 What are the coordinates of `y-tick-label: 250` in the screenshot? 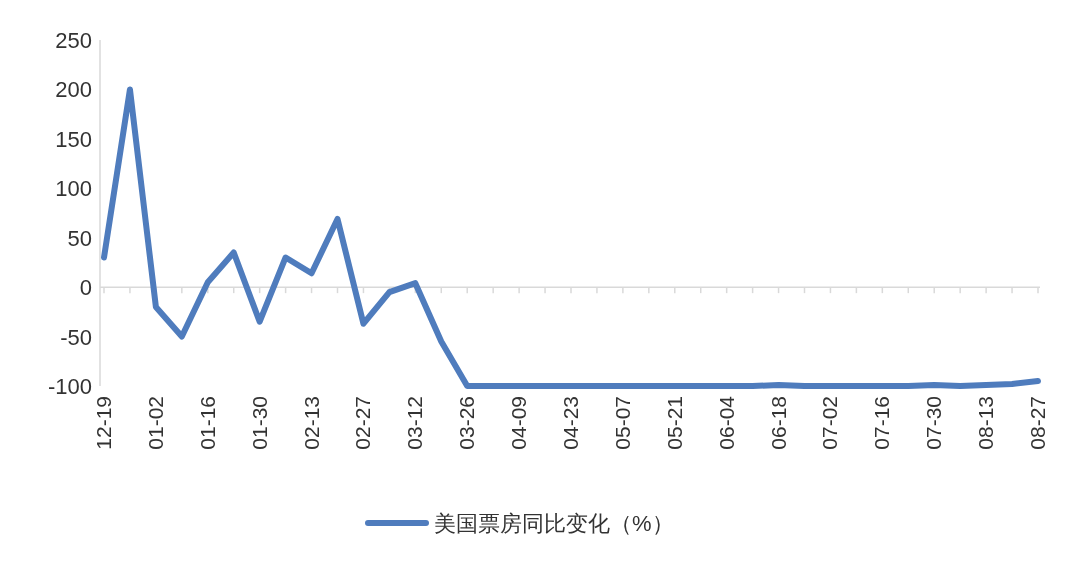 It's located at (73, 40).